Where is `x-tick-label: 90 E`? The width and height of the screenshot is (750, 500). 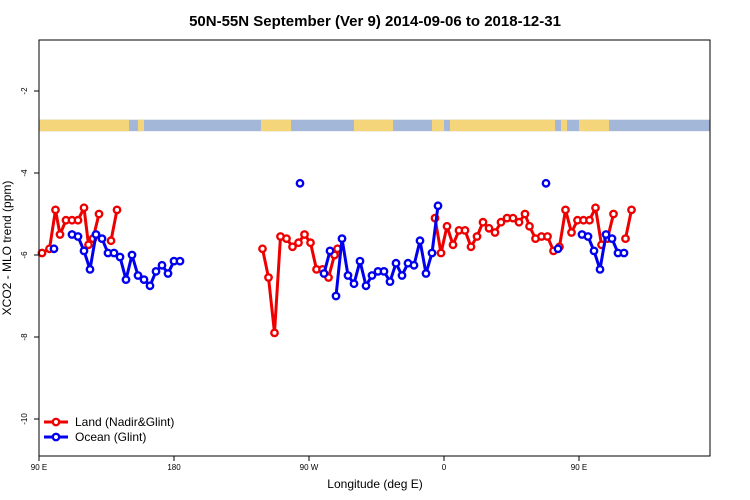
x-tick-label: 90 E is located at coordinates (39, 467).